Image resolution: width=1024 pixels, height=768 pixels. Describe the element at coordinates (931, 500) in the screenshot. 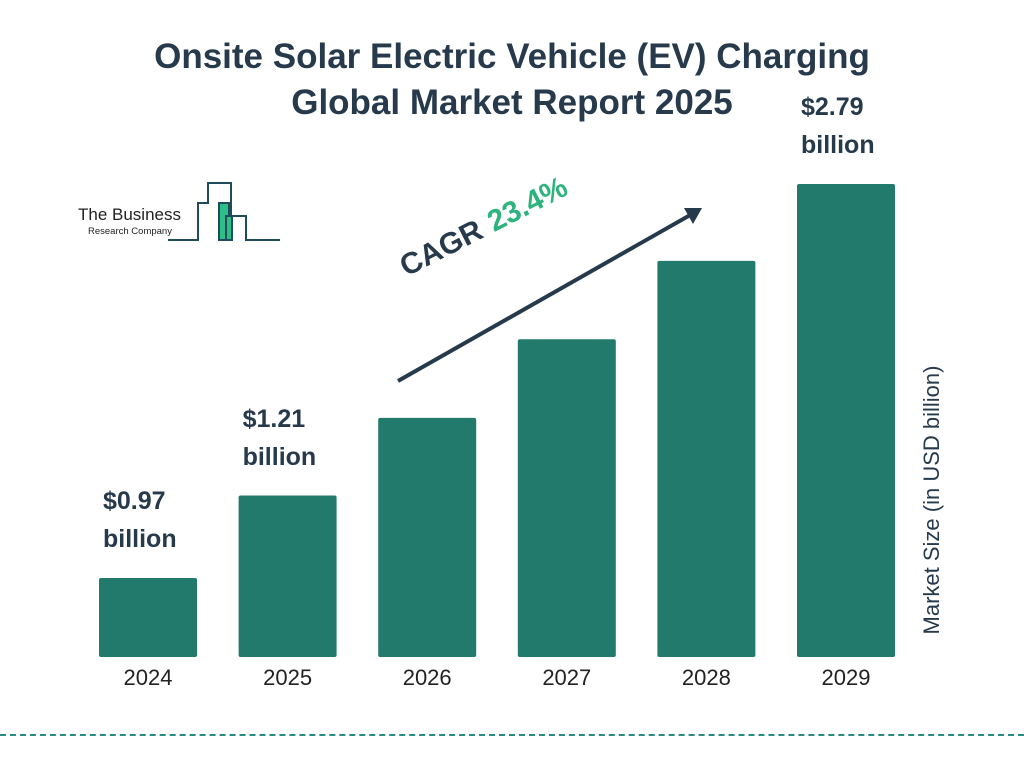

I see `y-axis-label: Market Size (in USD billion)` at that location.